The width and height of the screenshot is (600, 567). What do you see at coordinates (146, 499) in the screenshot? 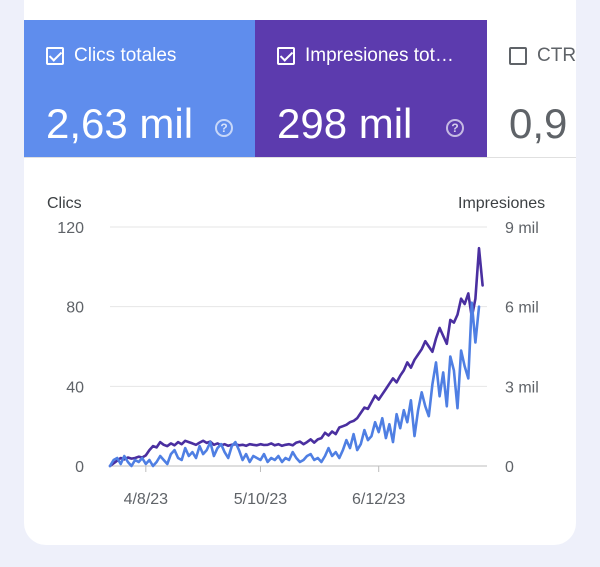
I see `x-tick-label: 4/8/23` at bounding box center [146, 499].